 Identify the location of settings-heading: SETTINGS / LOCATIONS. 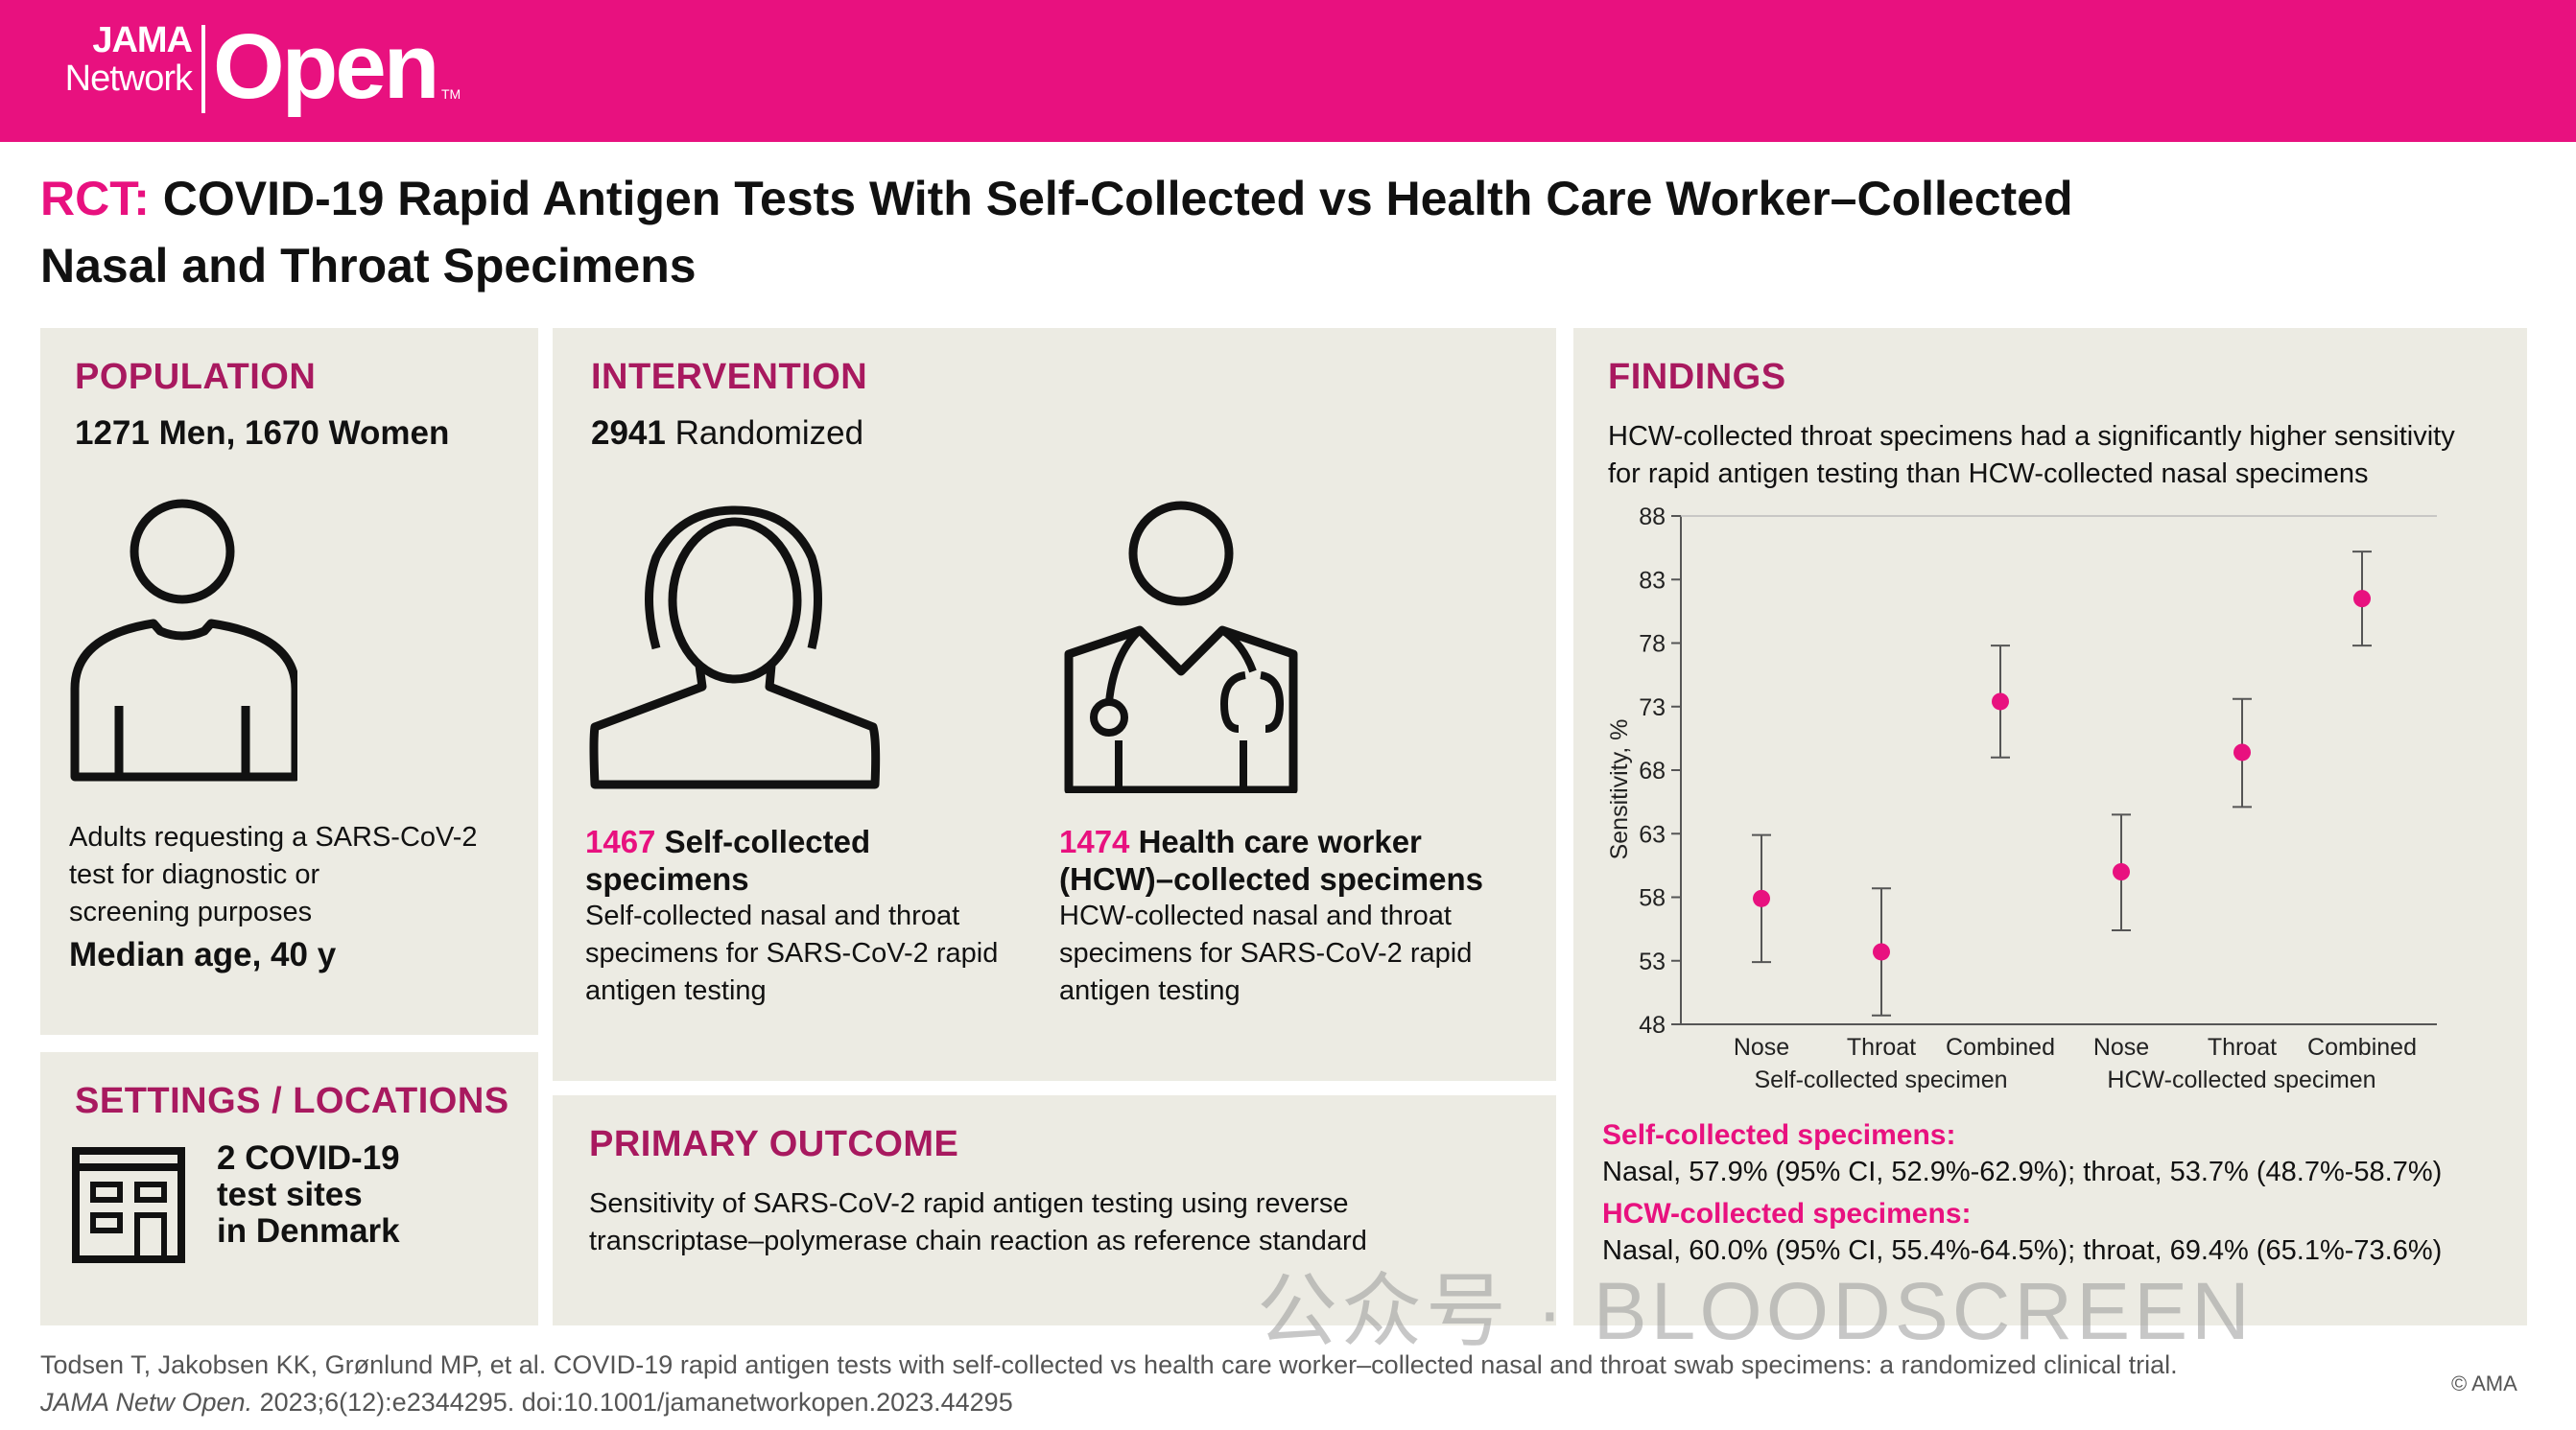
(292, 1101).